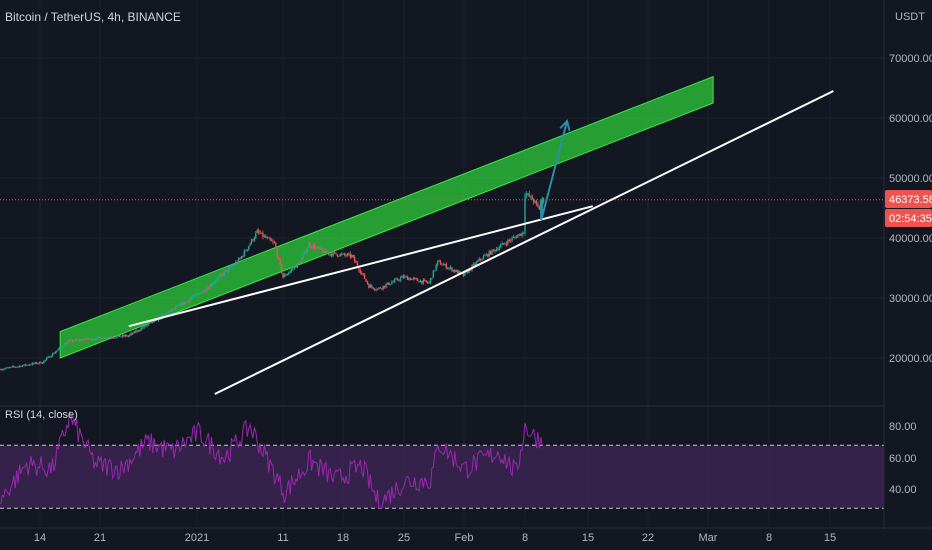 This screenshot has height=550, width=932. I want to click on time-tick: 11, so click(282, 538).